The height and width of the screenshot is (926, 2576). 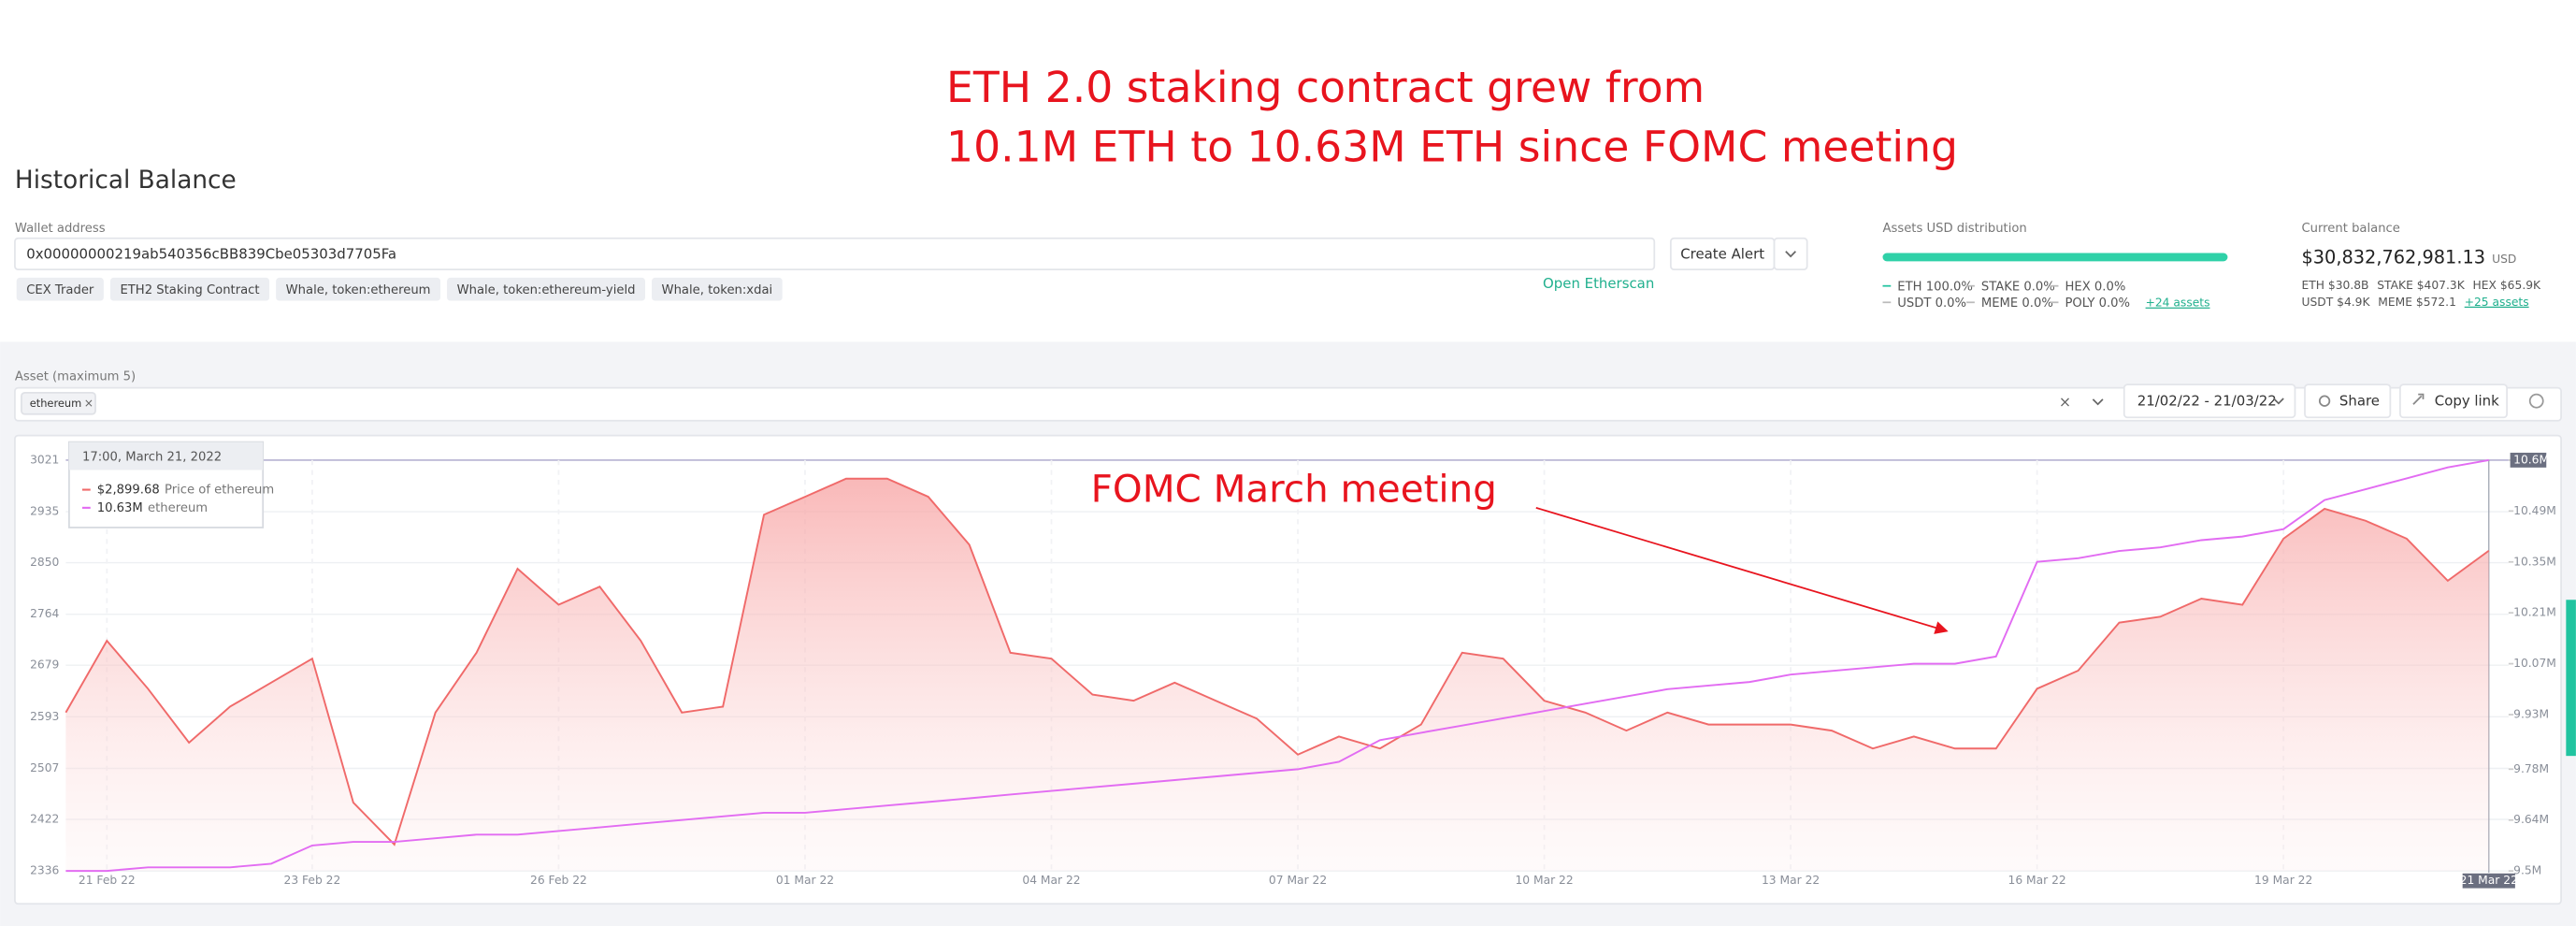 I want to click on share-text: Share, so click(x=2359, y=401).